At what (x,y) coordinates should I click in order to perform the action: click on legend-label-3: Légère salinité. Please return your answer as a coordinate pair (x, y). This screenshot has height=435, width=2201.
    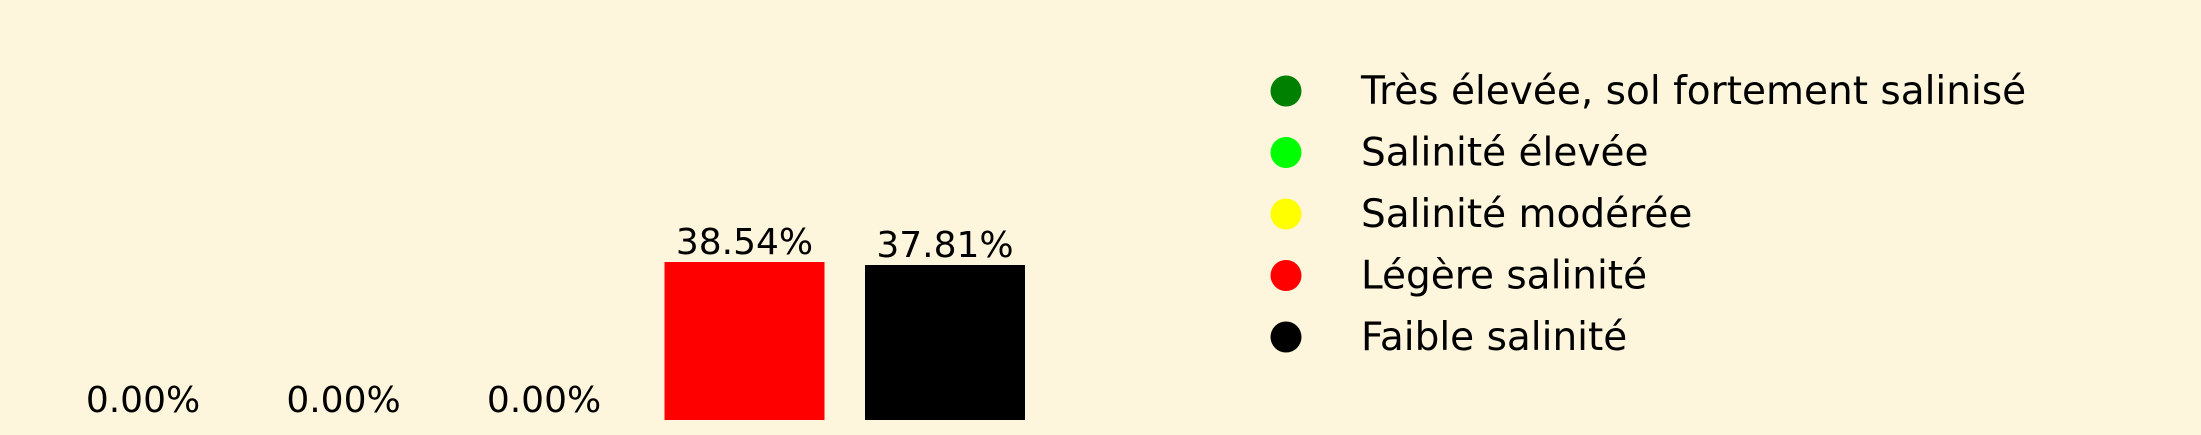
    Looking at the image, I should click on (1504, 276).